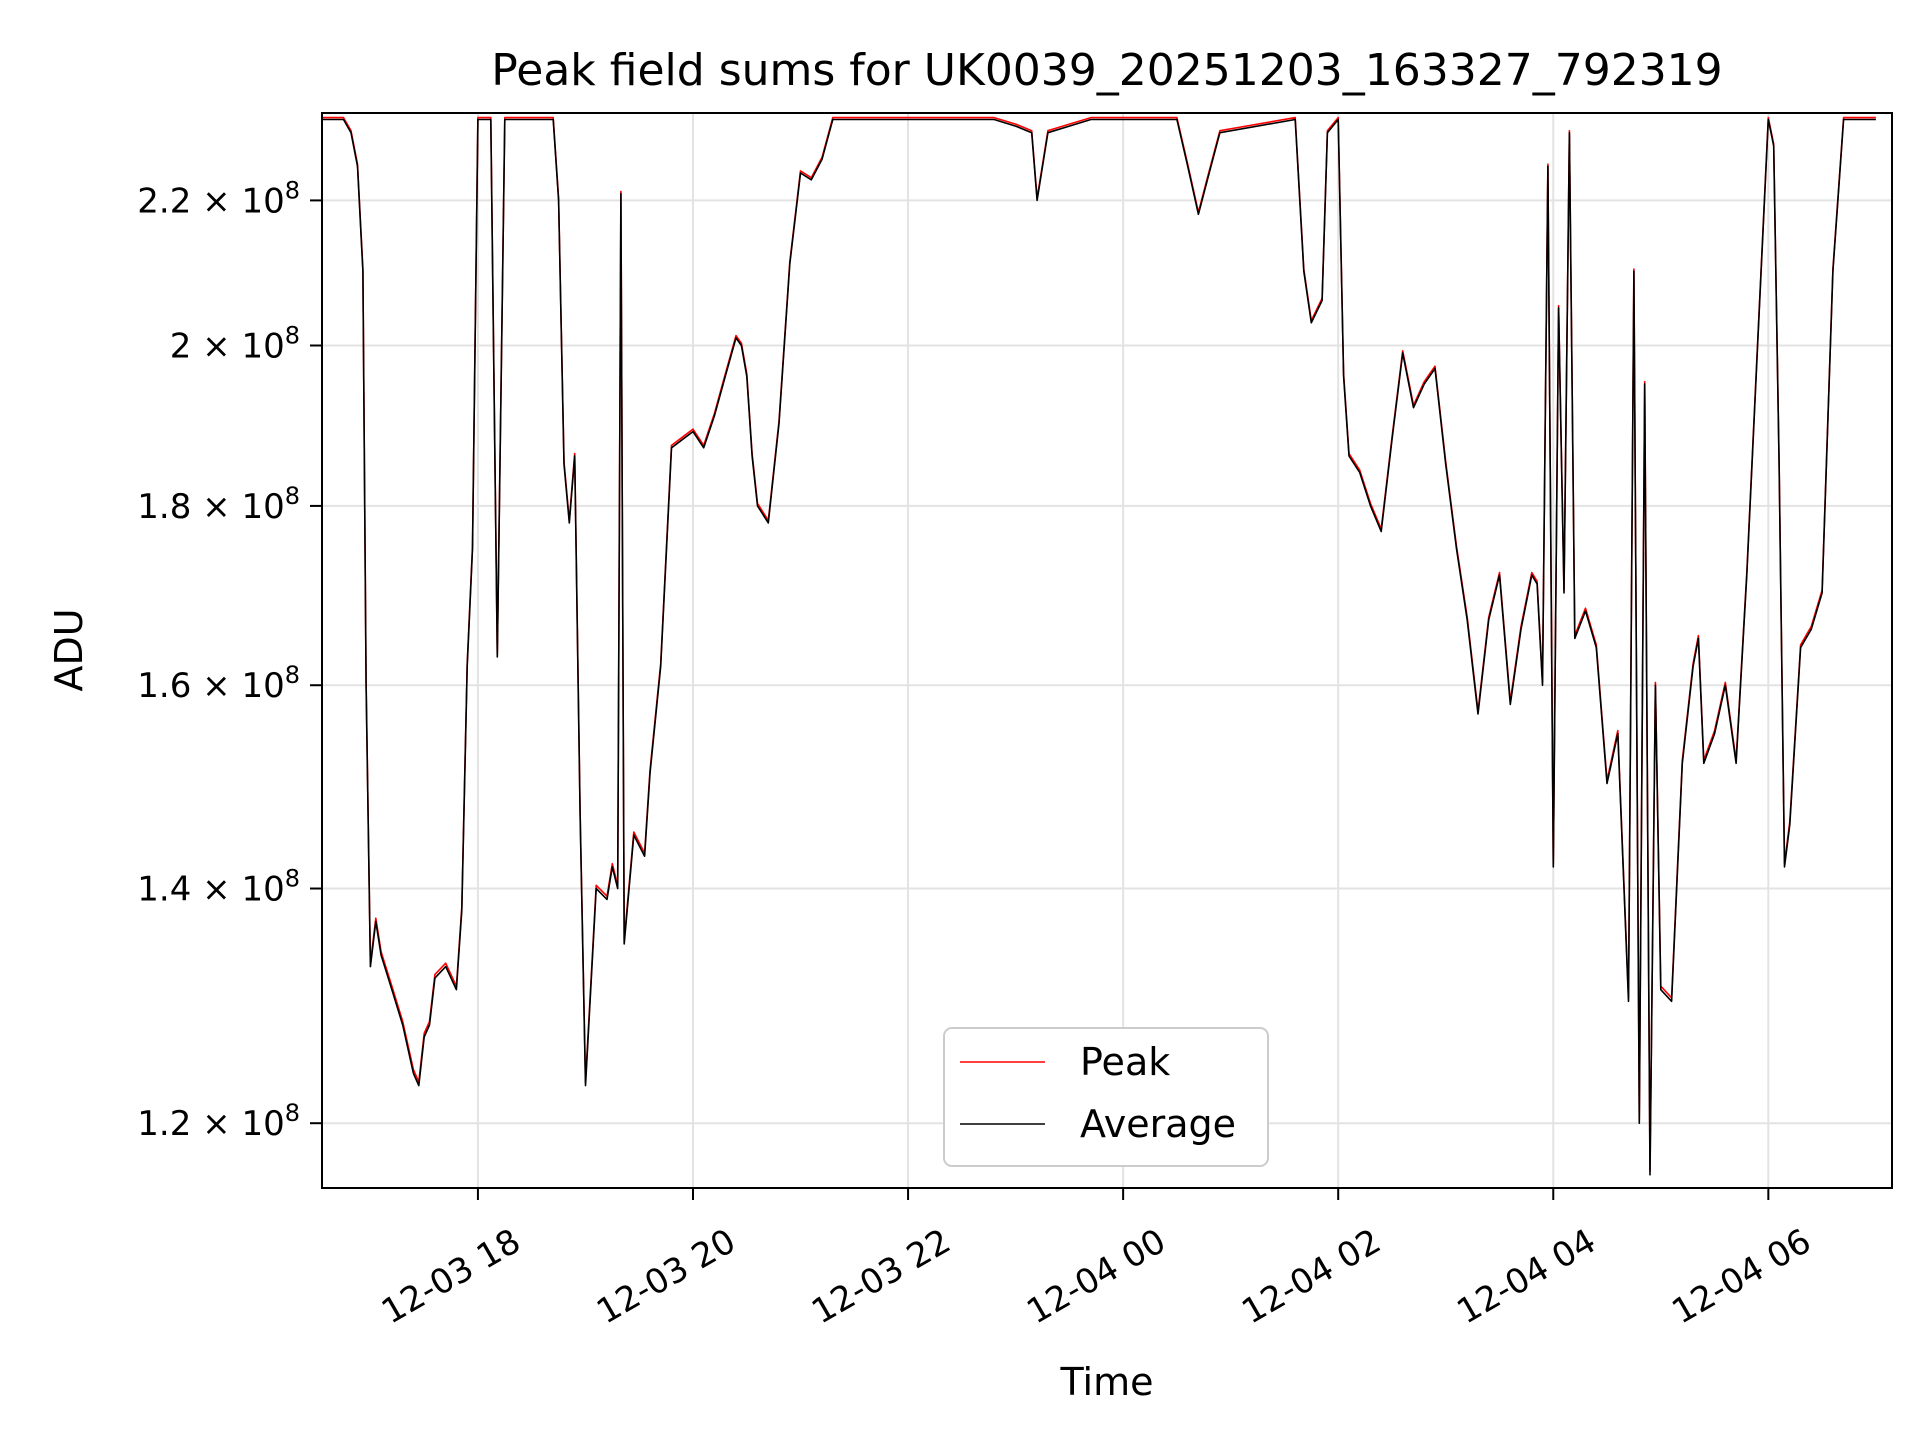  I want to click on x-tick-label: 12-03 20, so click(666, 1276).